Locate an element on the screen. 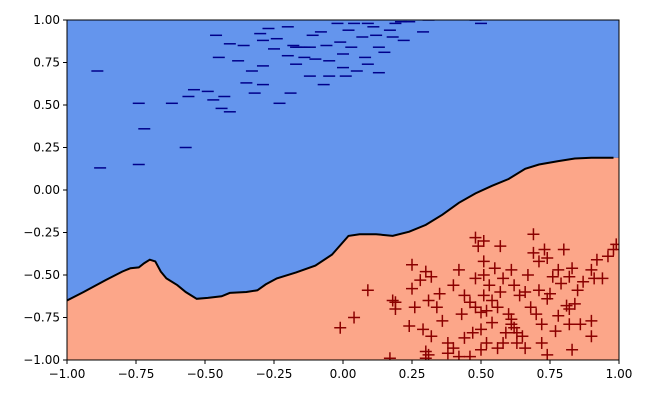 Image resolution: width=650 pixels, height=400 pixels. x-tick-label: 1.00 is located at coordinates (619, 374).